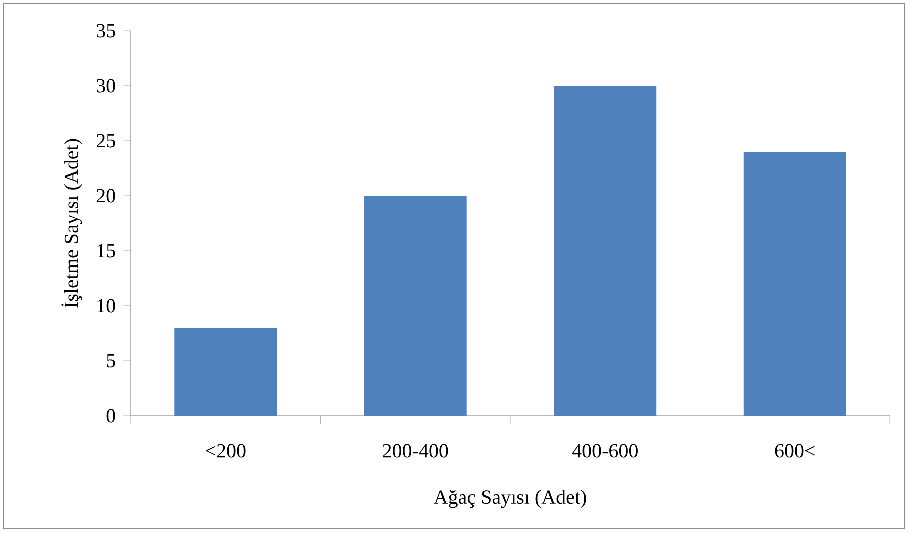 The width and height of the screenshot is (909, 533). Describe the element at coordinates (106, 86) in the screenshot. I see `y-tick-label: 30` at that location.